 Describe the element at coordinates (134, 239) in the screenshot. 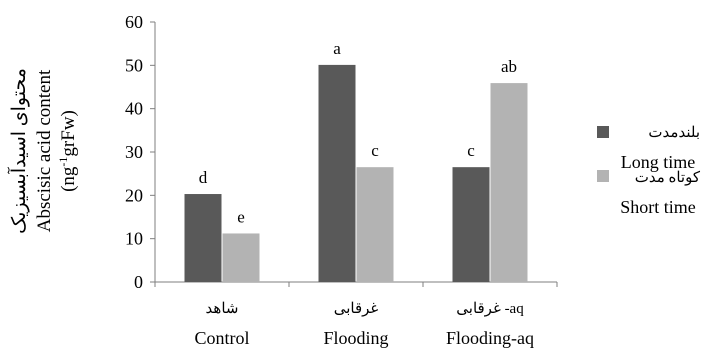

I see `y-tick-label: 10` at that location.